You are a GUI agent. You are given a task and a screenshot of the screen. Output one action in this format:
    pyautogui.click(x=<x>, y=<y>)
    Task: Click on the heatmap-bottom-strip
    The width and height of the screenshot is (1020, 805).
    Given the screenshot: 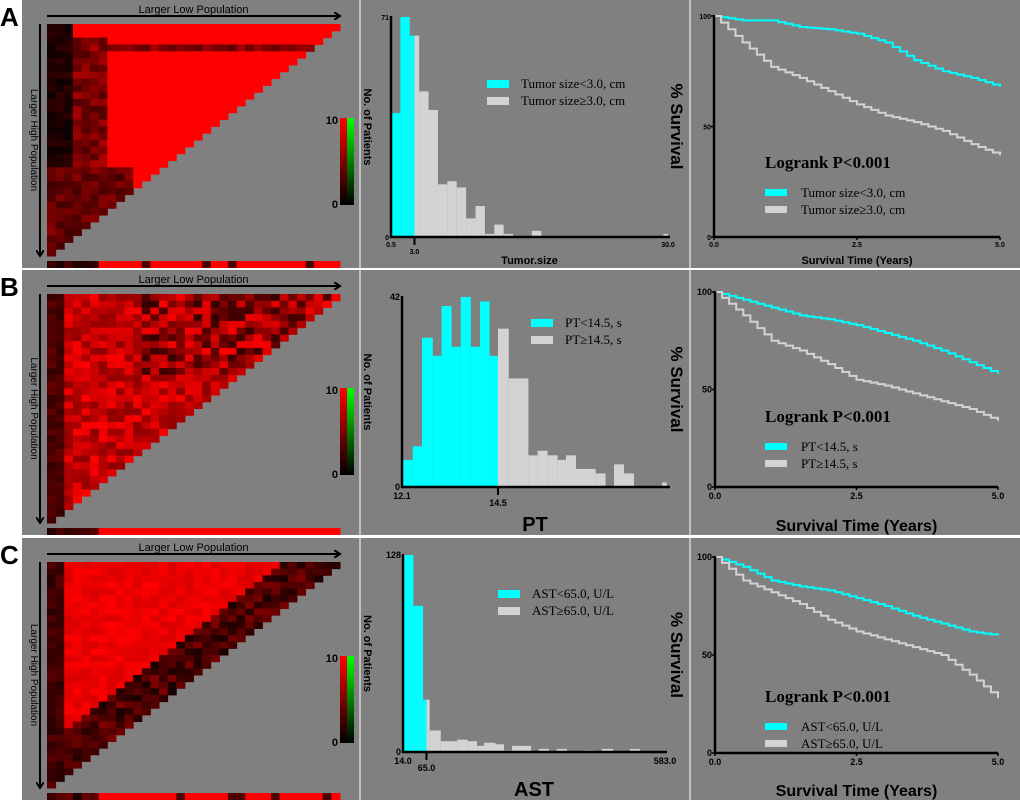 What is the action you would take?
    pyautogui.click(x=194, y=796)
    